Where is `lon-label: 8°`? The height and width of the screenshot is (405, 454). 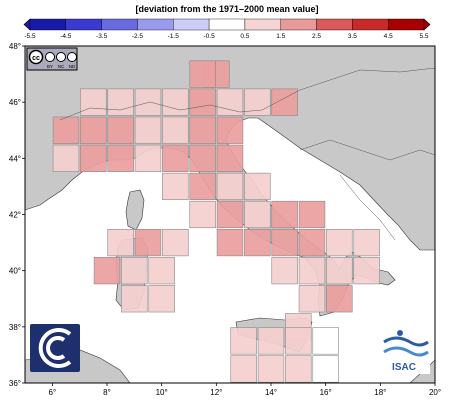
lon-label: 8° is located at coordinates (107, 392).